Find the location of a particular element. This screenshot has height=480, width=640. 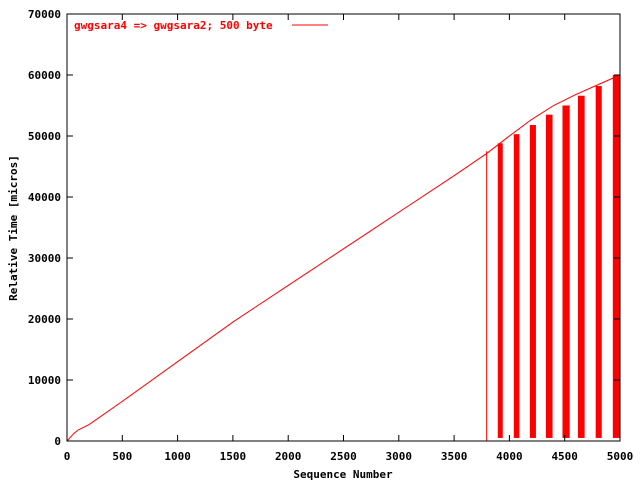

y-tick-label: 60000 is located at coordinates (44, 75).